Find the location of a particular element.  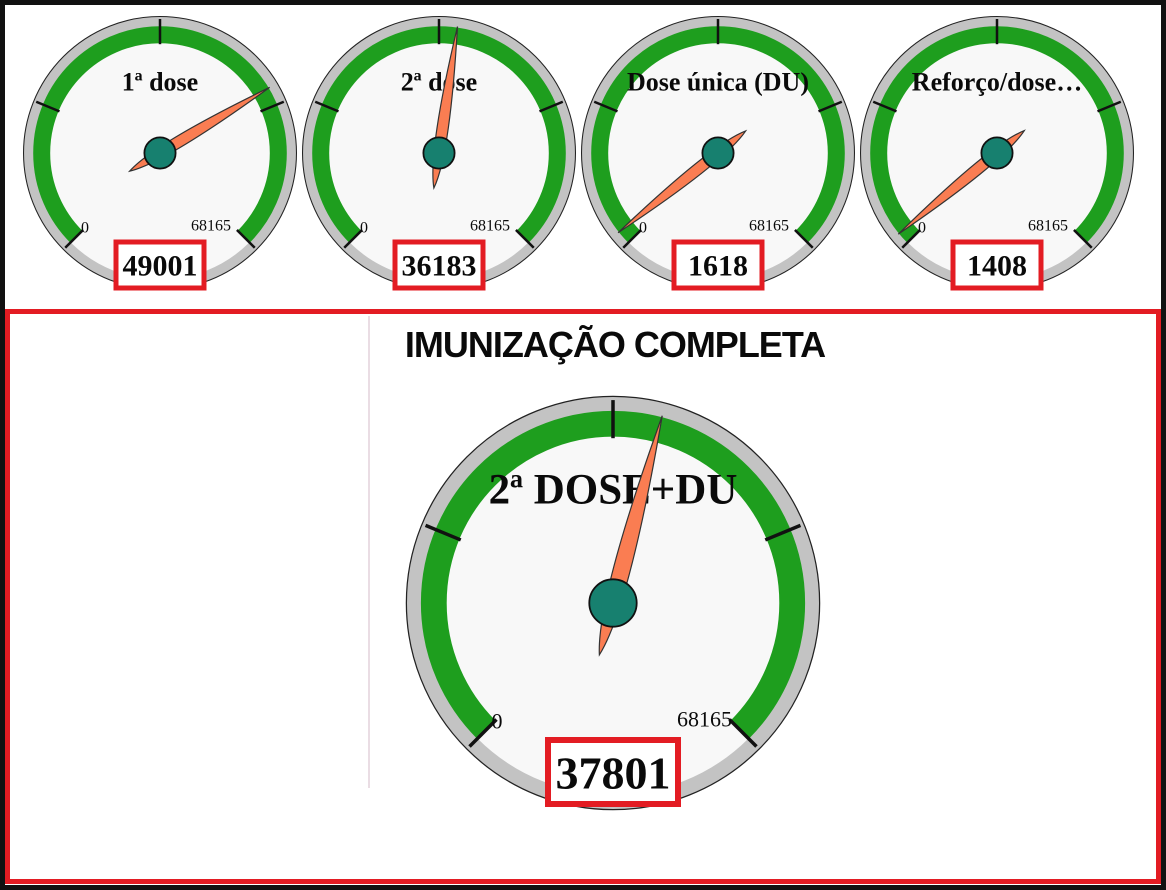

gauge-reforco-dose: Reforço/dose… 0 68165 1408 is located at coordinates (997, 159).